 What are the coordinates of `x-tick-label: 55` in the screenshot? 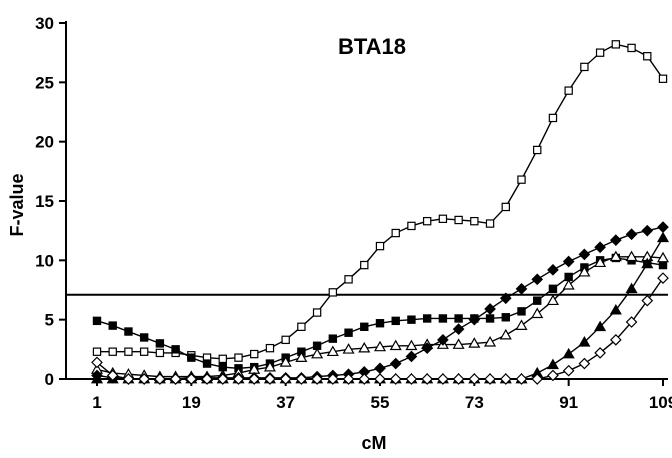 It's located at (380, 402).